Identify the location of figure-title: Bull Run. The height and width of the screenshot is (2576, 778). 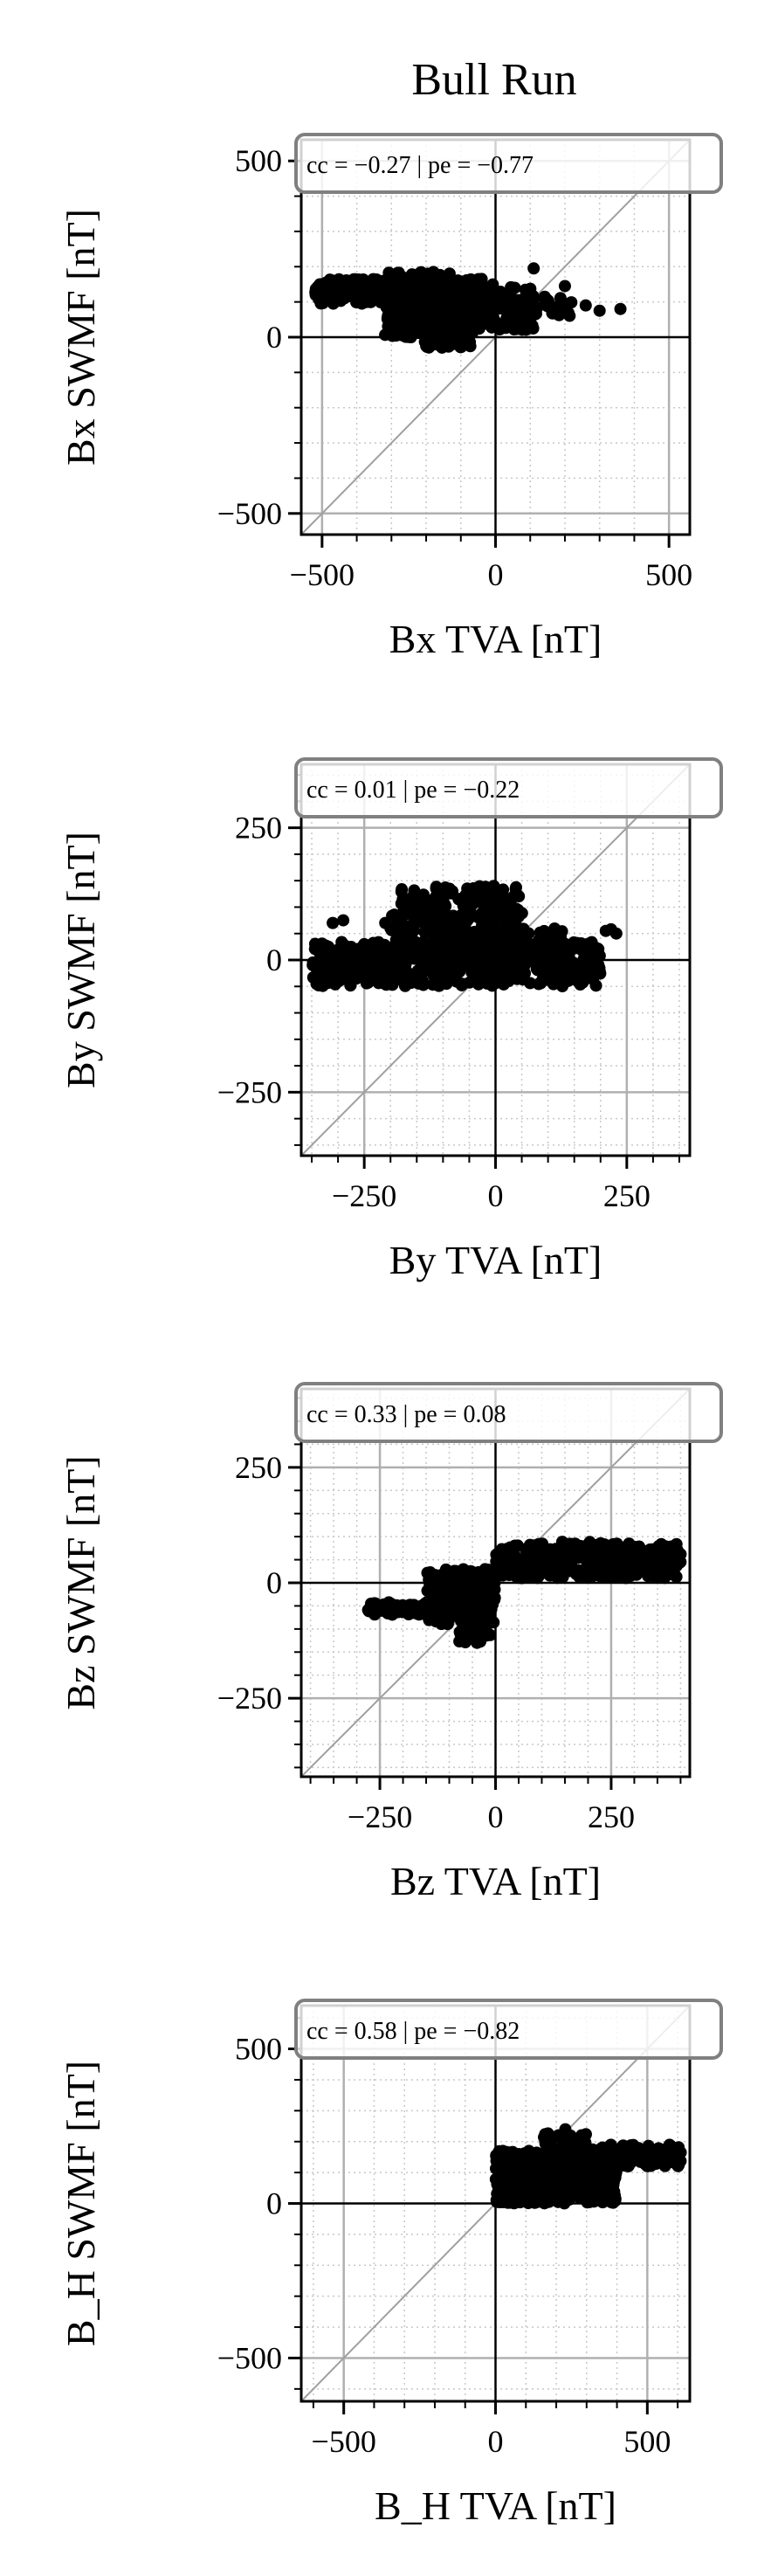
(494, 80).